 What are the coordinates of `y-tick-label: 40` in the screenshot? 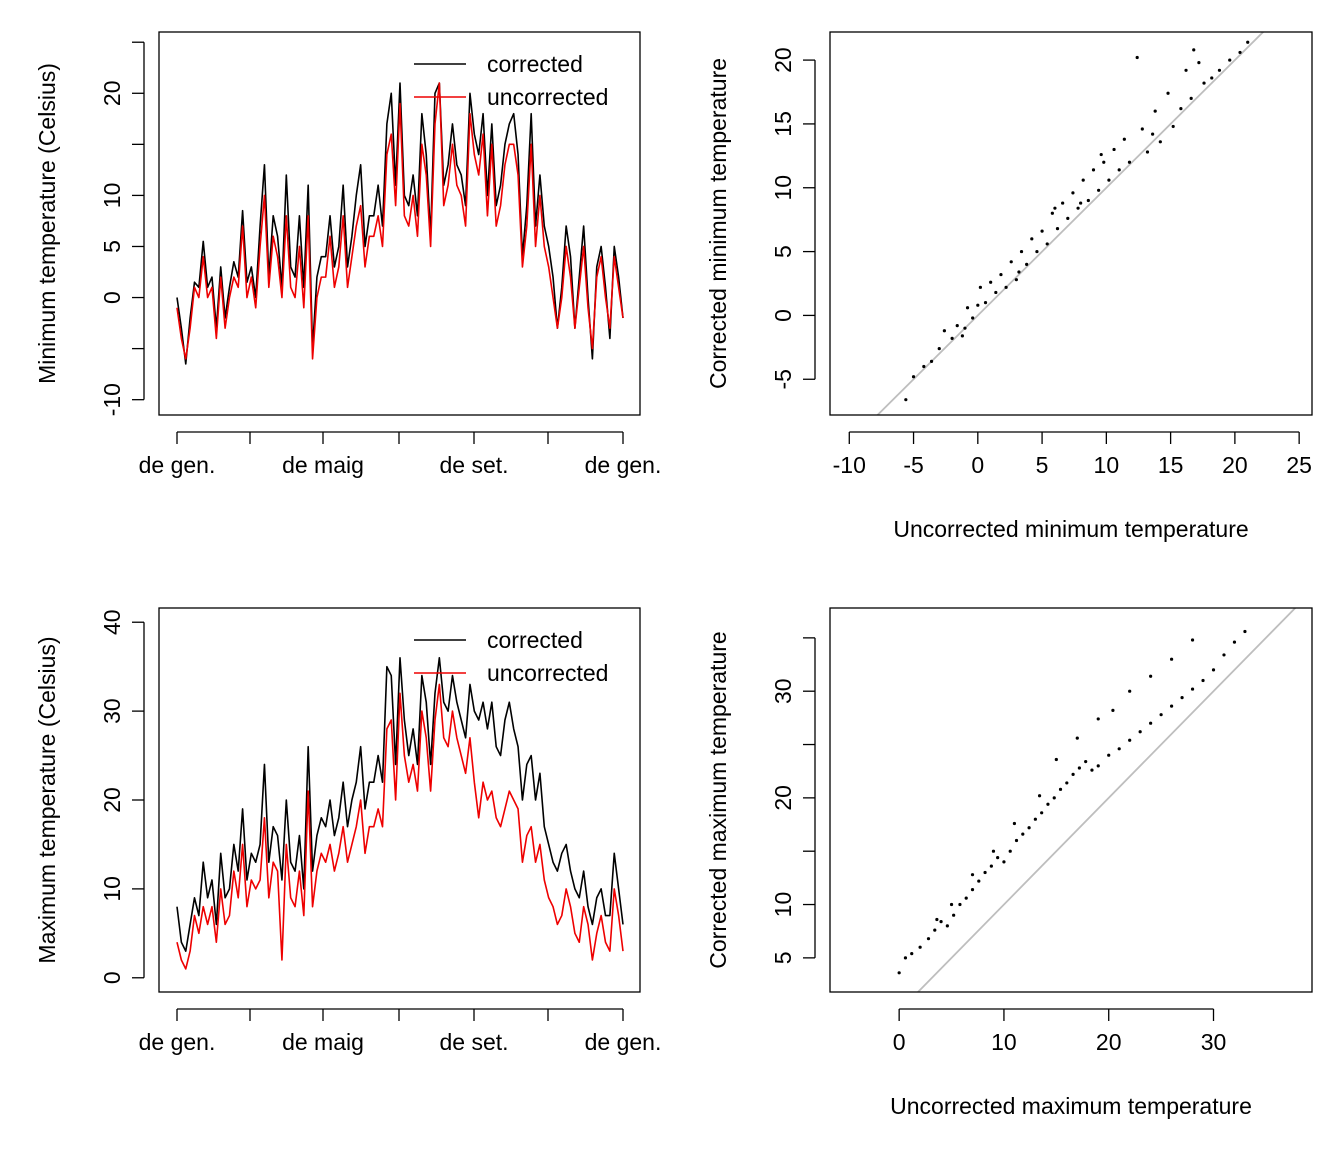 It's located at (112, 622).